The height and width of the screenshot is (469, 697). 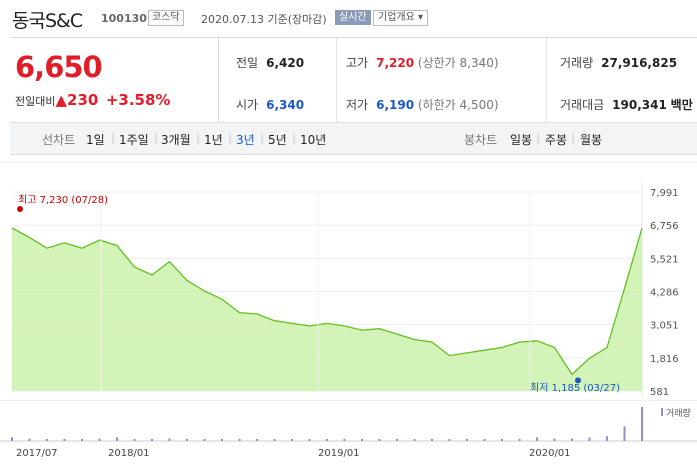 I want to click on tab-10y: 10년, so click(x=313, y=140).